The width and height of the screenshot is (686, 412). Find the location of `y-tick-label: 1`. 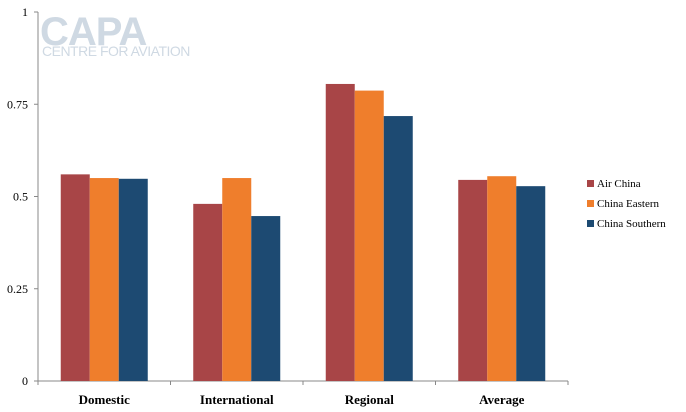

y-tick-label: 1 is located at coordinates (25, 12).